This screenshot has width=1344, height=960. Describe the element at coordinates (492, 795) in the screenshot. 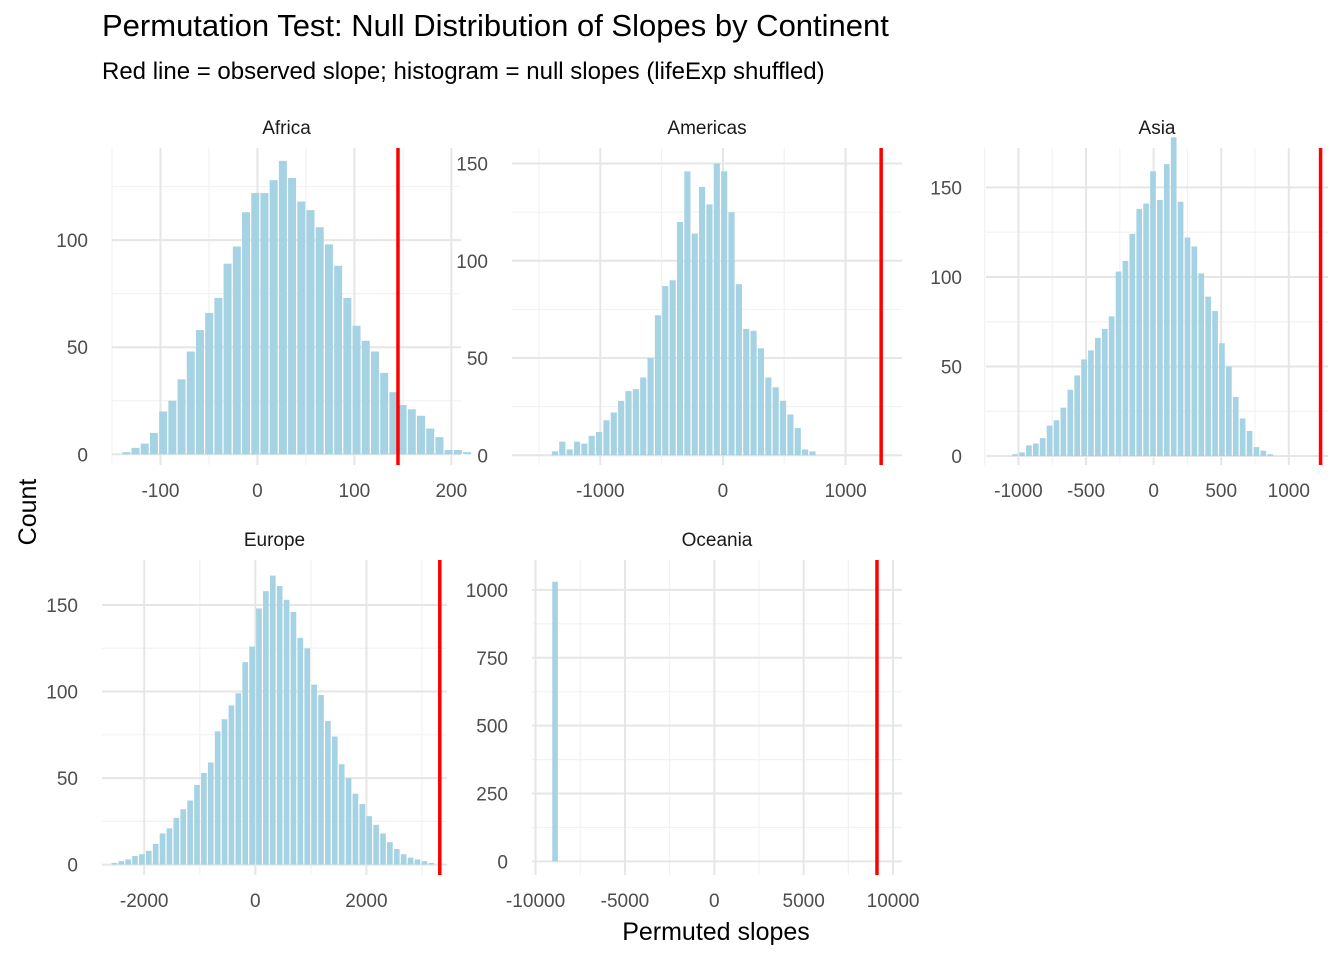

I see `y-tick-label: 250` at that location.